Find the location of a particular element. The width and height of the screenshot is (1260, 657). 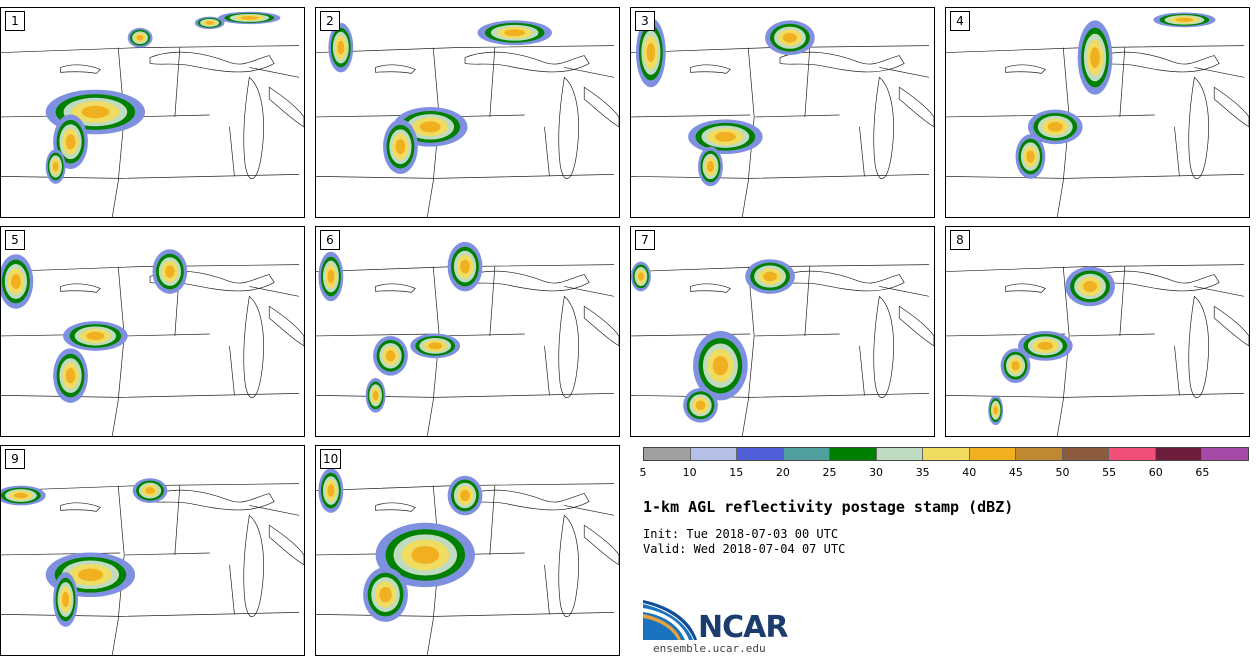

member-panel-6: 6 is located at coordinates (467, 331).